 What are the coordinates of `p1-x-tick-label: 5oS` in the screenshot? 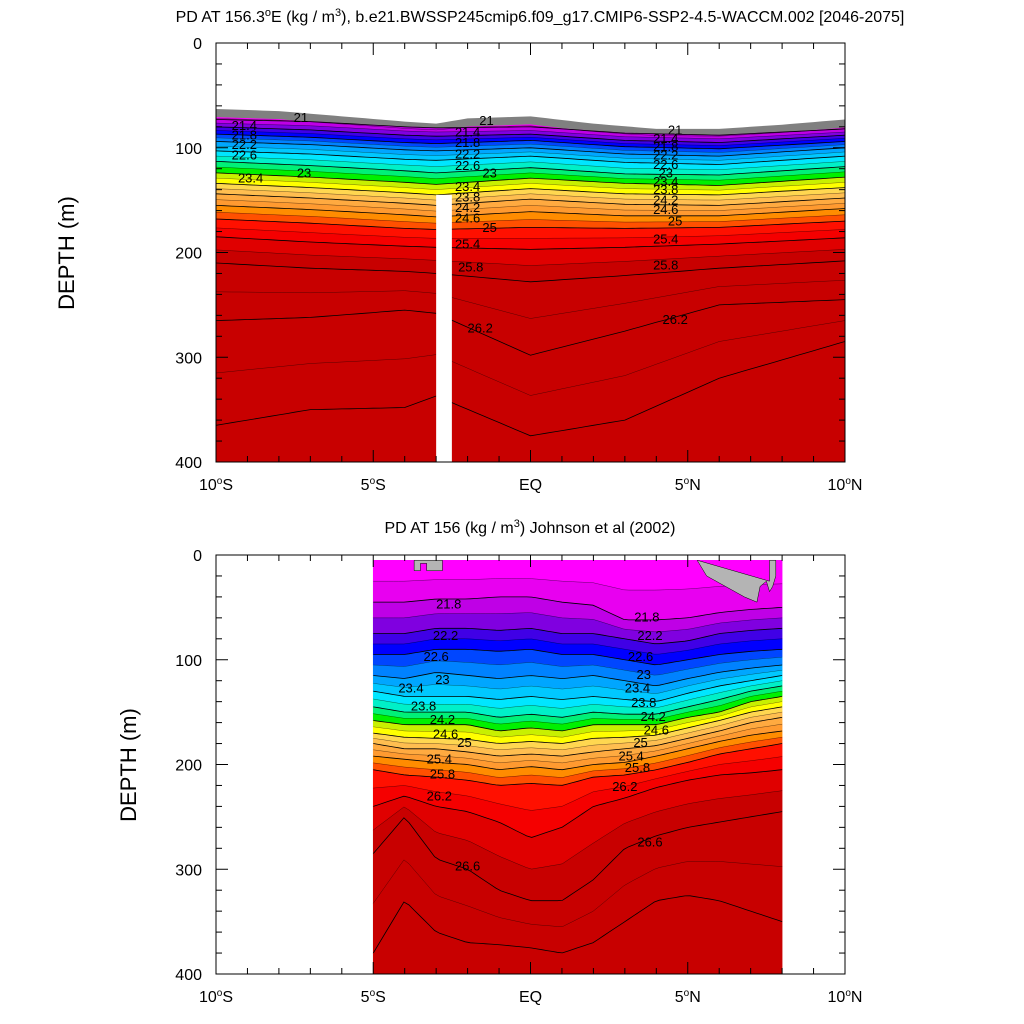 It's located at (373, 485).